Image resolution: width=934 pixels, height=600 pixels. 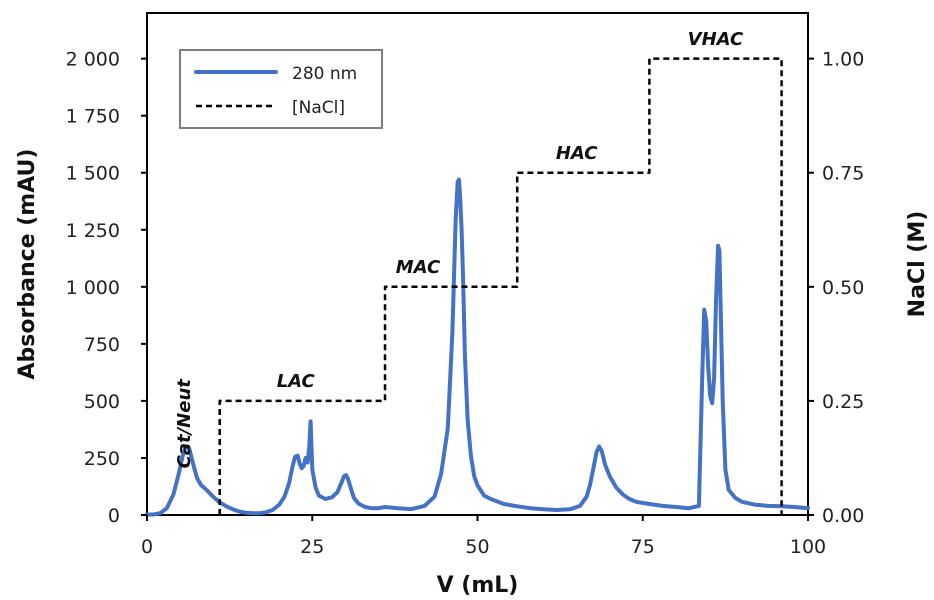 What do you see at coordinates (843, 402) in the screenshot?
I see `y2-tick-label: 0.25` at bounding box center [843, 402].